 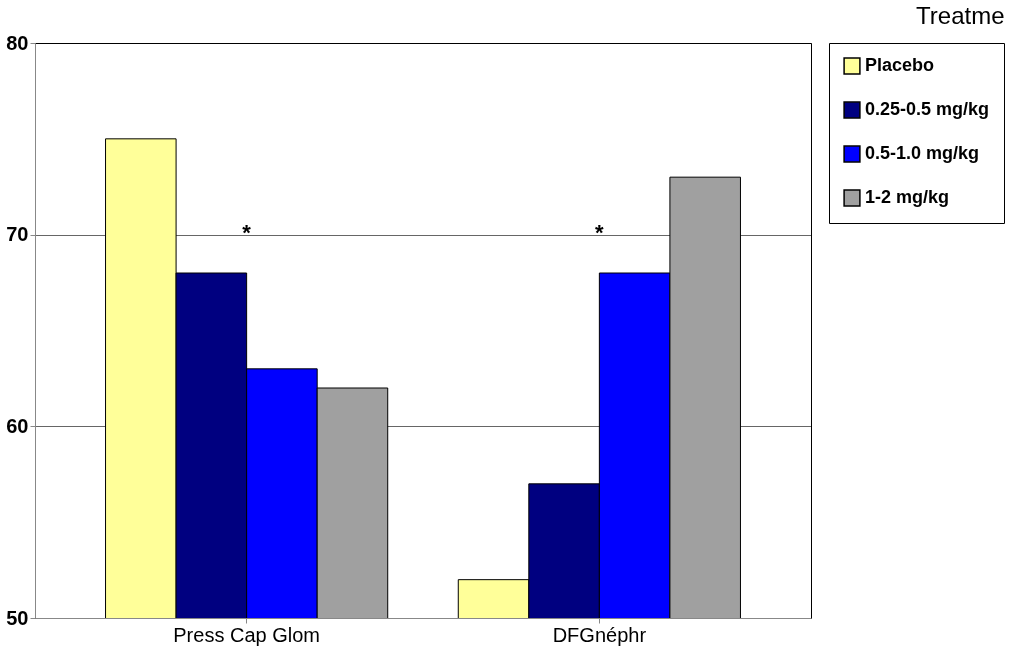 I want to click on legend-label: Placebo, so click(x=900, y=65).